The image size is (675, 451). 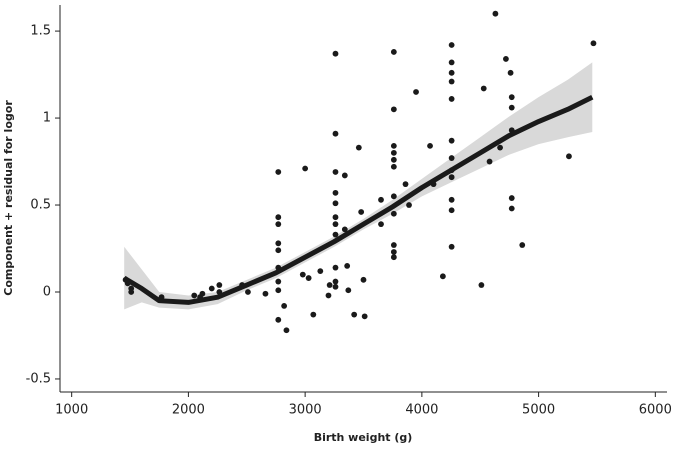 I want to click on x-tick-label: 4000, so click(x=421, y=410).